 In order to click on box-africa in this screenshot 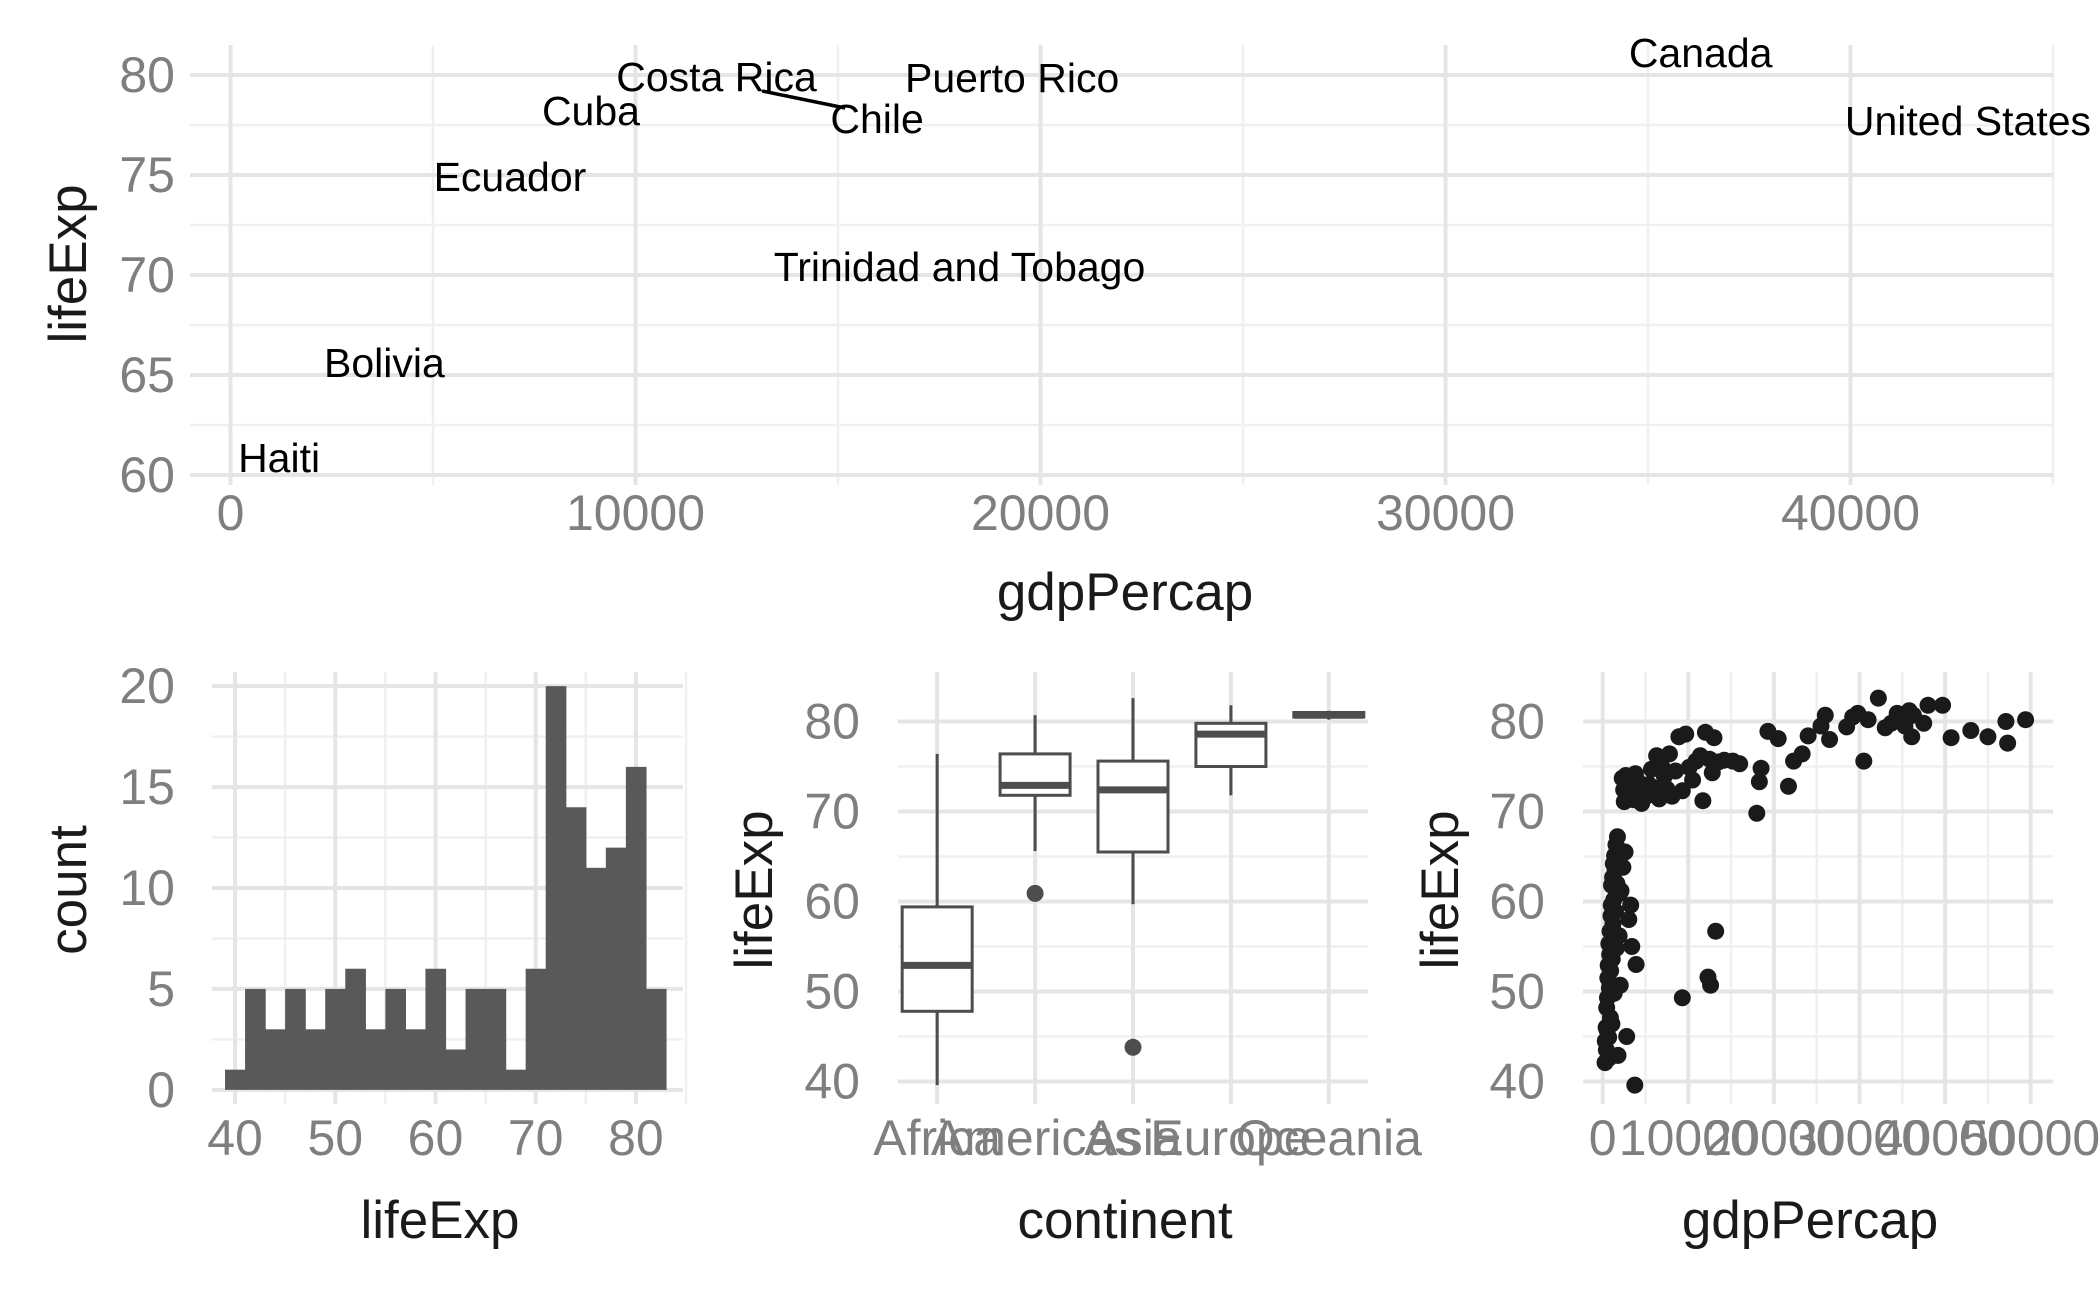, I will do `click(937, 919)`.